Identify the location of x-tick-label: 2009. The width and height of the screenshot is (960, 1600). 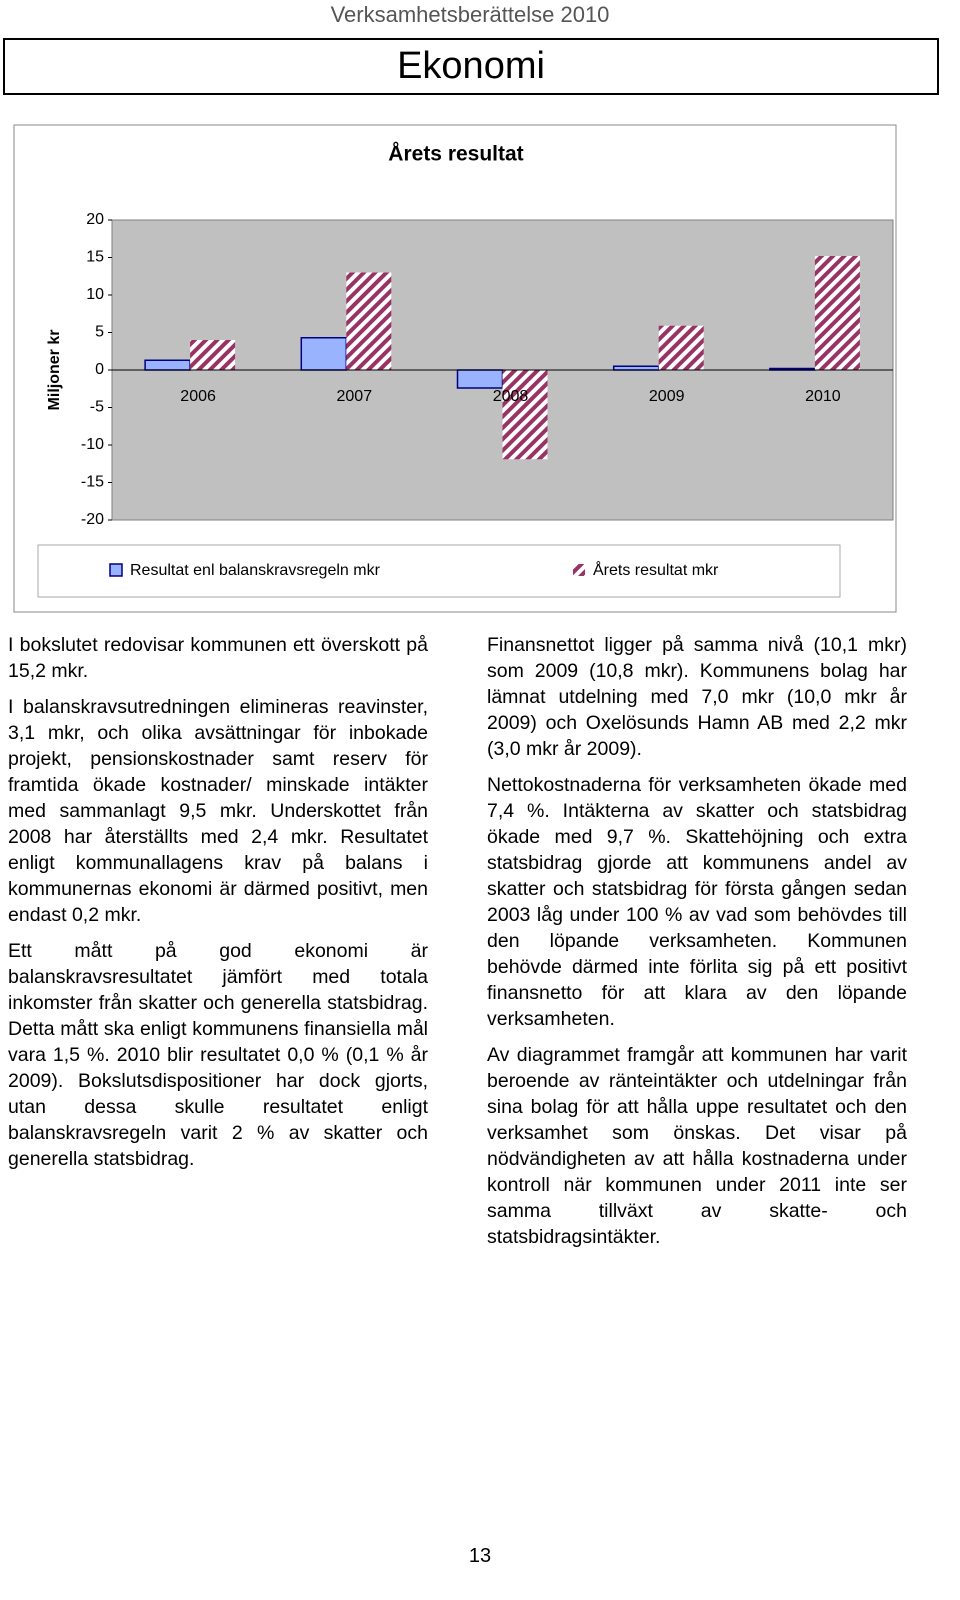
(667, 396).